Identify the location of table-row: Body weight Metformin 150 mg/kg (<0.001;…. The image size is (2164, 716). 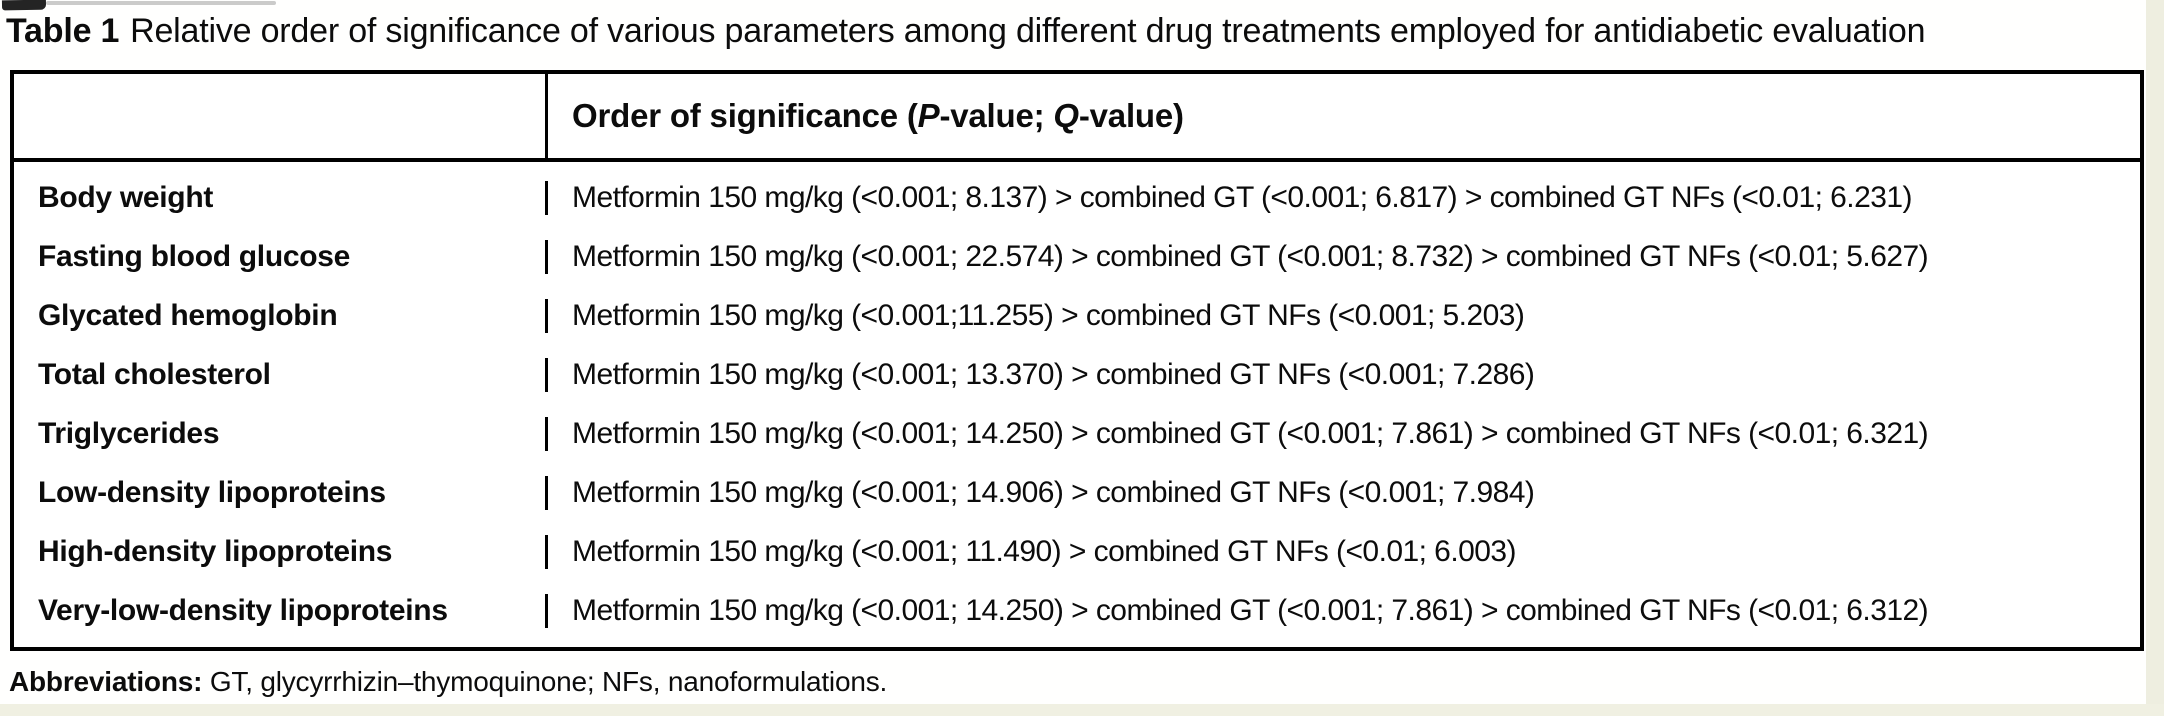
(1077, 197).